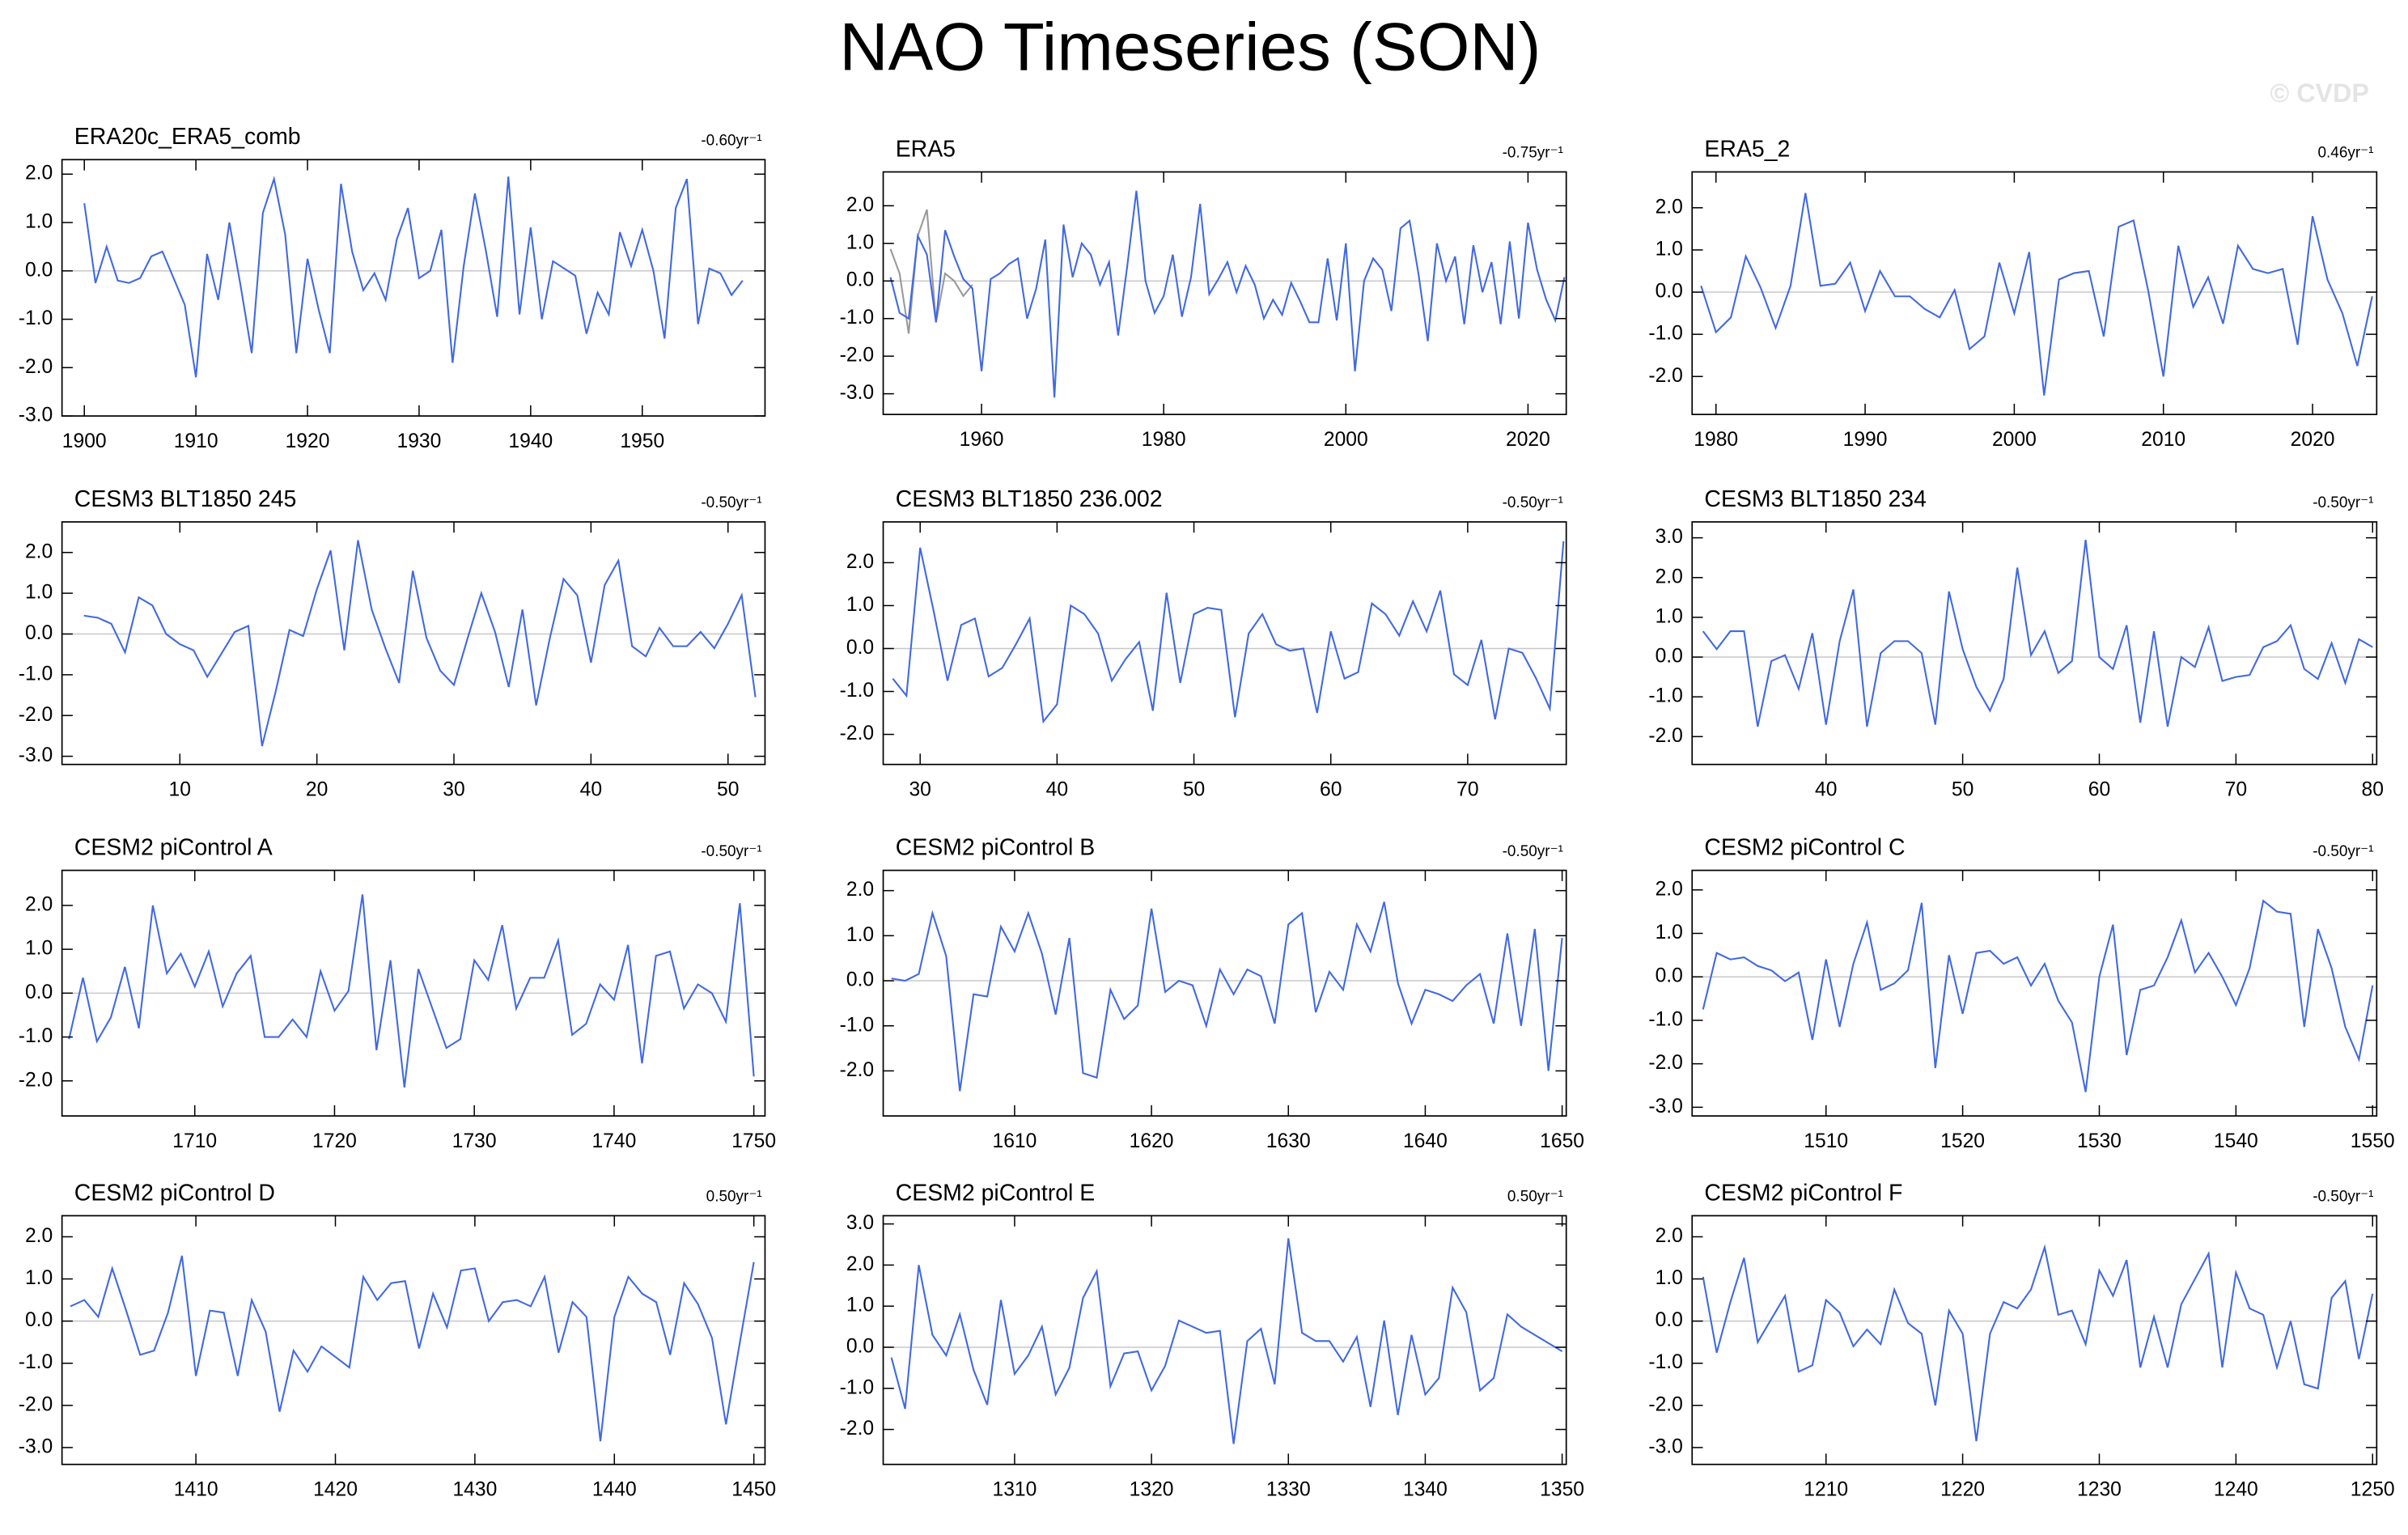  What do you see at coordinates (174, 1193) in the screenshot?
I see `panel-title: CESM2 piControl D` at bounding box center [174, 1193].